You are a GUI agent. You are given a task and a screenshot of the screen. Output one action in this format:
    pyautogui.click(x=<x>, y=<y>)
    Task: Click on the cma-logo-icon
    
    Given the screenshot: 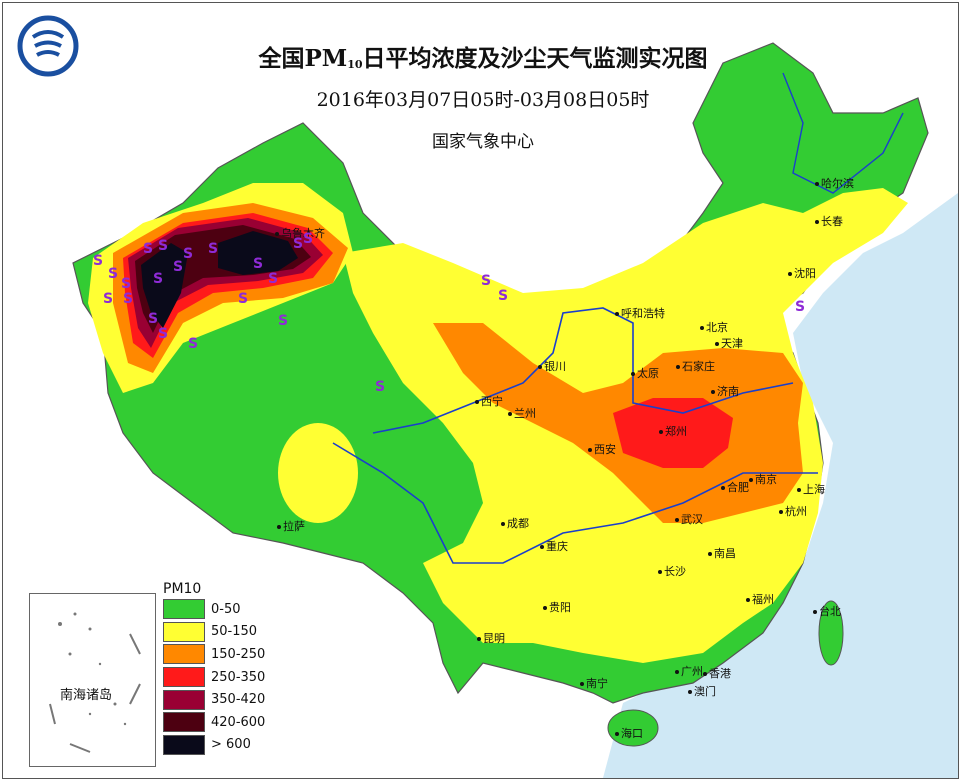 What is the action you would take?
    pyautogui.click(x=48, y=46)
    